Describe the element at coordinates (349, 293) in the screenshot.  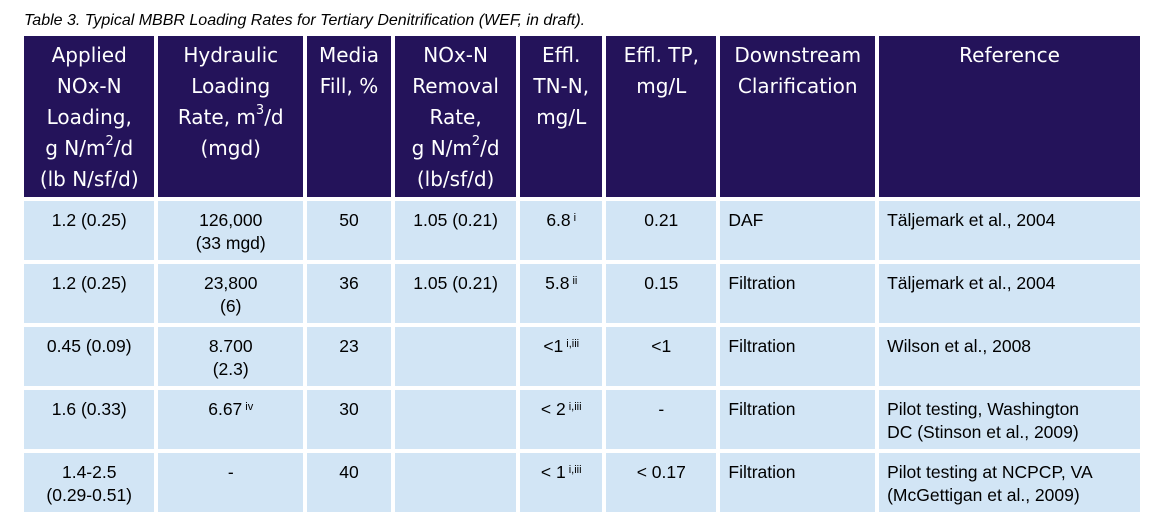
I see `cell-media-fill: 36` at that location.